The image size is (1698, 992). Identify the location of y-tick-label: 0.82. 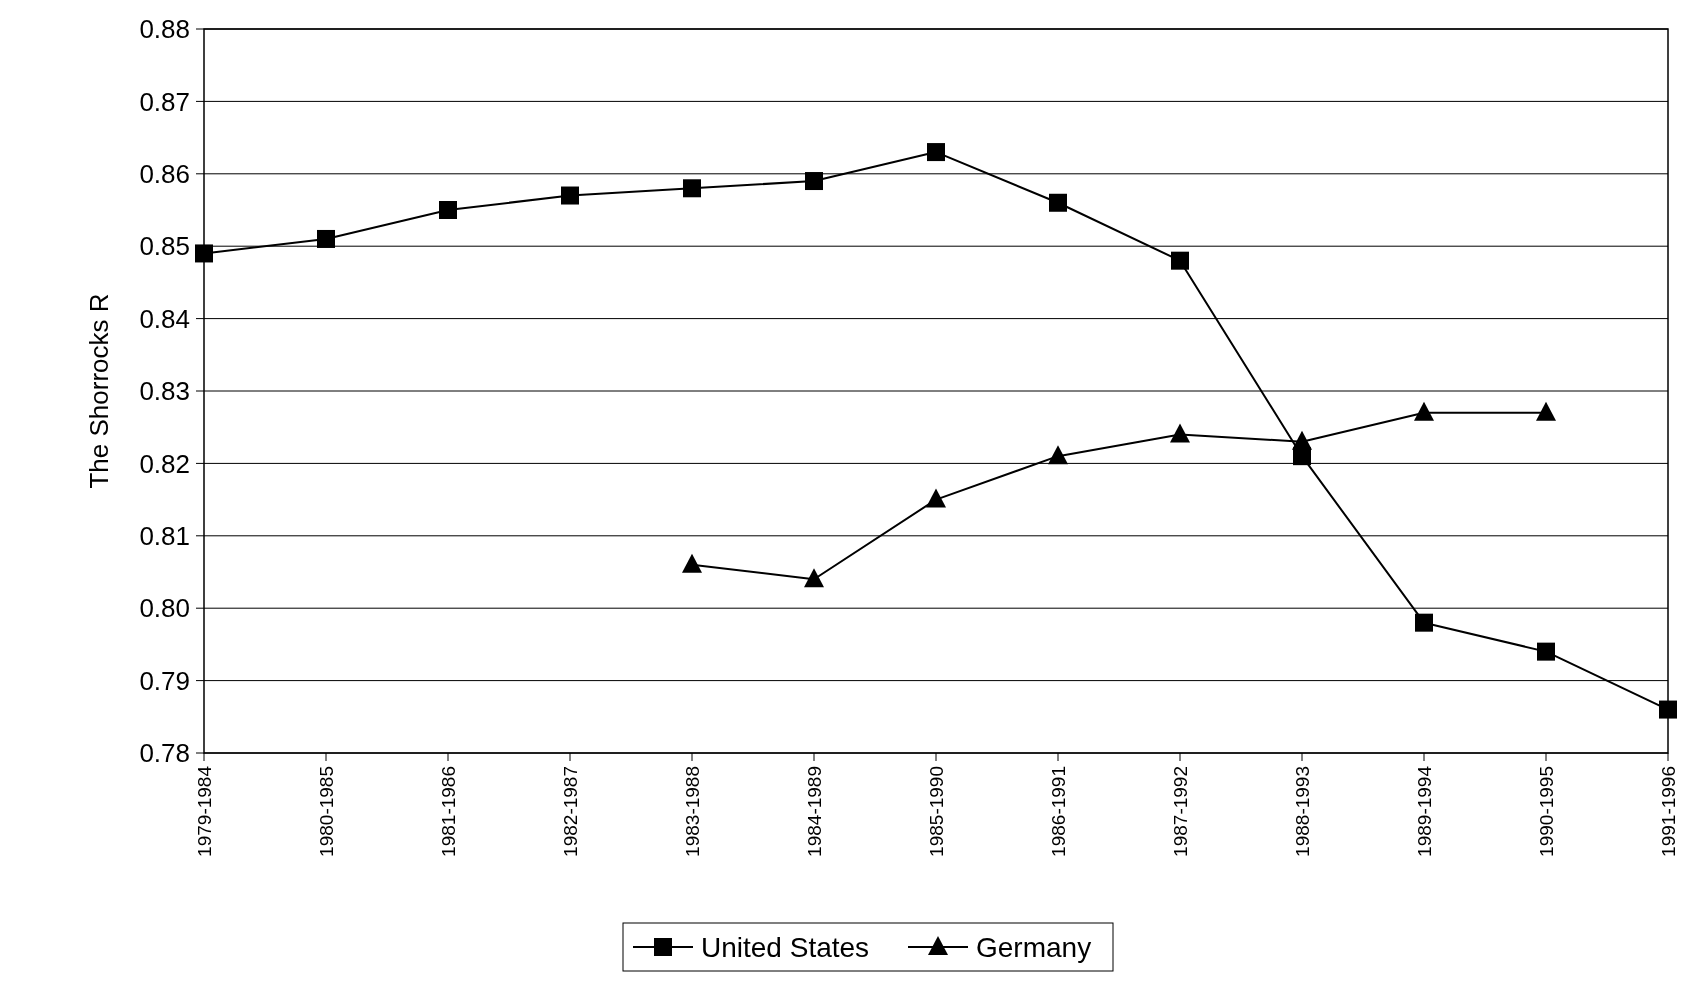
(164, 463).